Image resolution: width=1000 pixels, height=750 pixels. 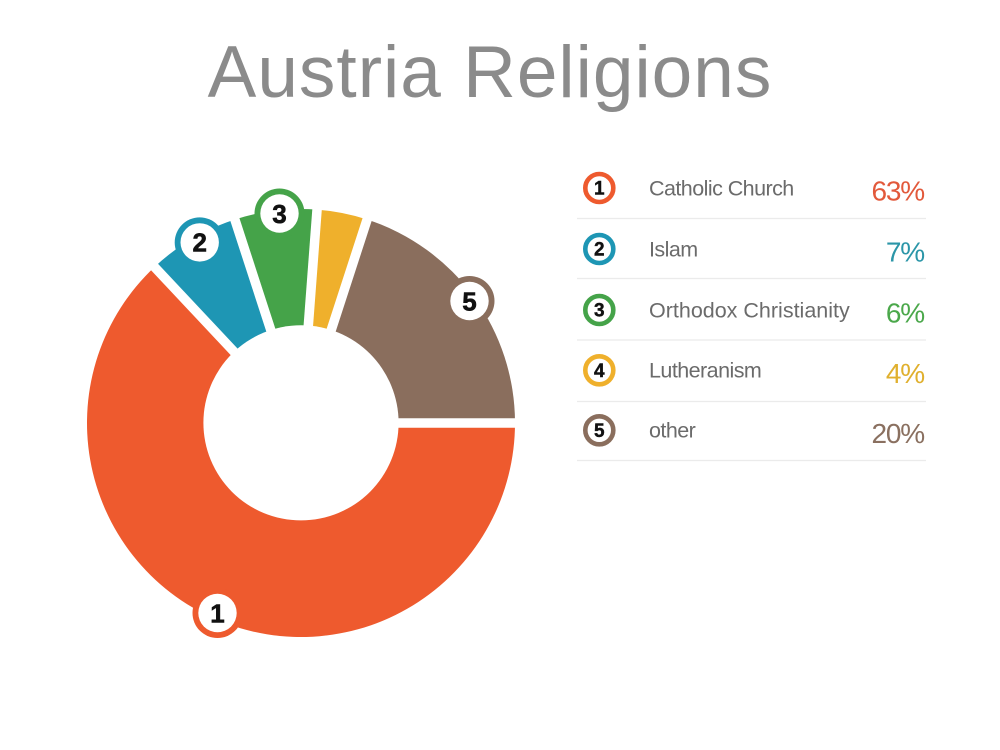 What do you see at coordinates (599, 371) in the screenshot?
I see `svg-text: 4` at bounding box center [599, 371].